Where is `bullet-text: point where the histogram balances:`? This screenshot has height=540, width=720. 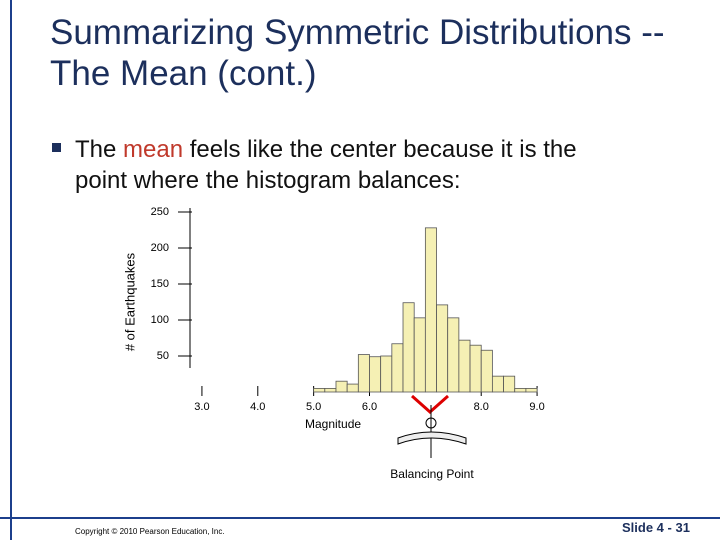
bullet-text: point where the histogram balances: is located at coordinates (268, 180).